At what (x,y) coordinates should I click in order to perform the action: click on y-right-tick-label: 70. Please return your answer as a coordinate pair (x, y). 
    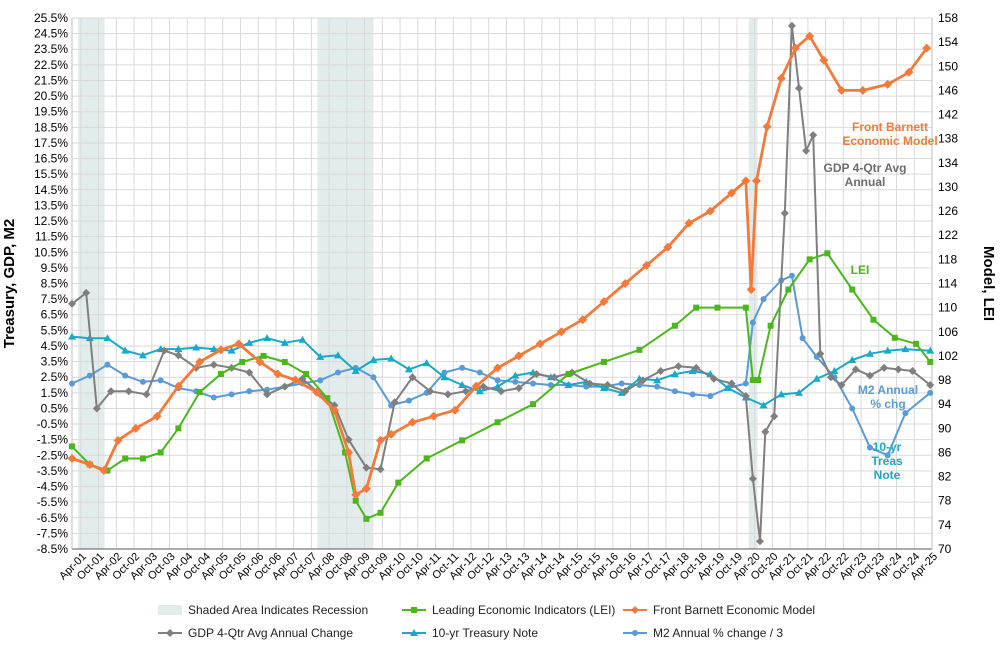
    Looking at the image, I should click on (945, 549).